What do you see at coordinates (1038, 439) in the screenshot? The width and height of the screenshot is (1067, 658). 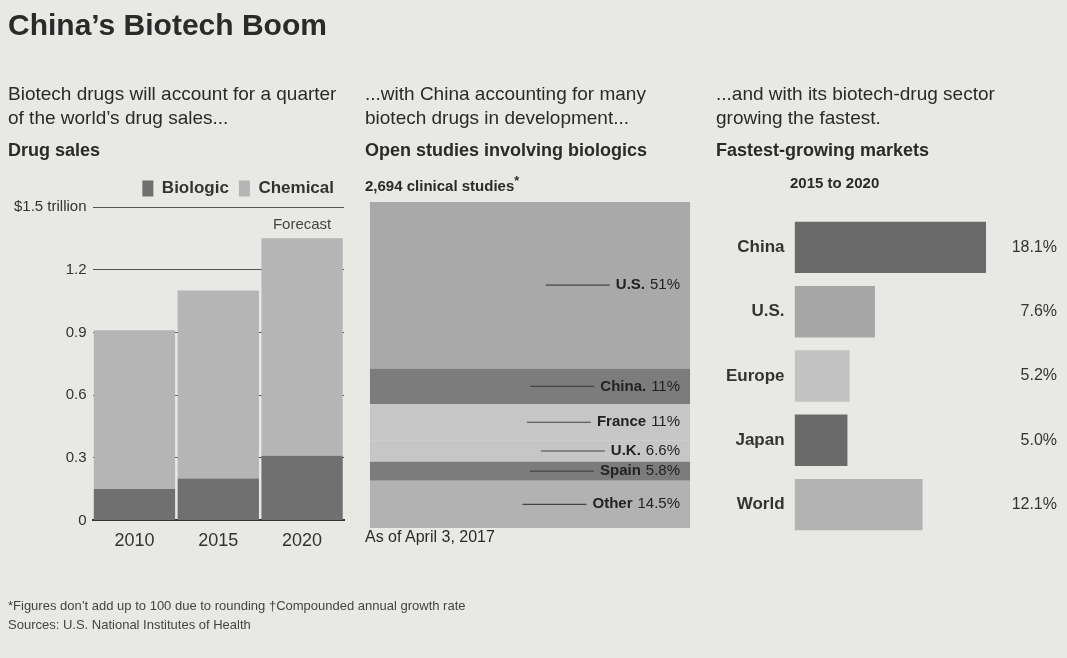 I see `data-label: 5.0%` at bounding box center [1038, 439].